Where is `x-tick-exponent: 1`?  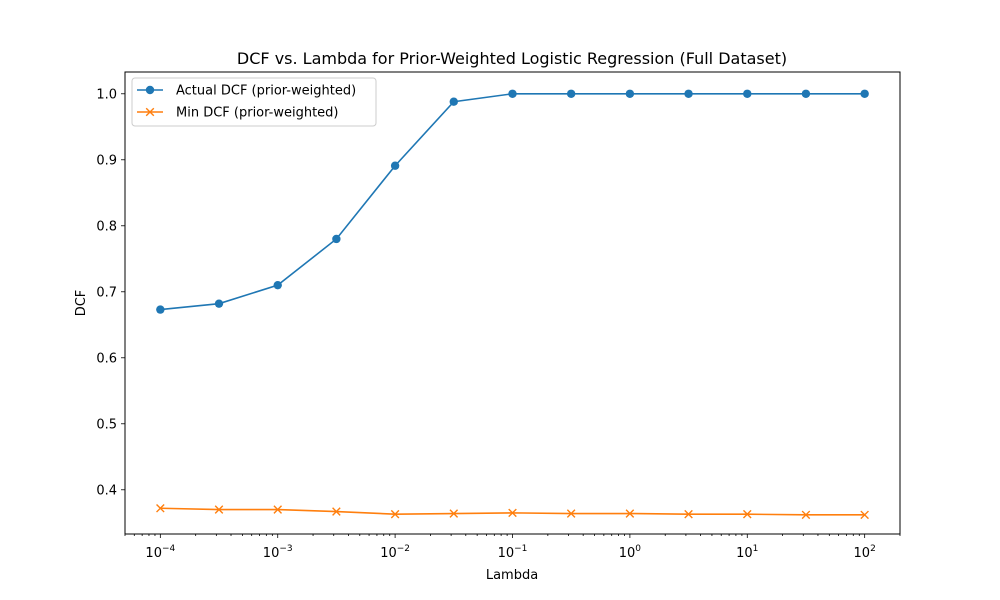 x-tick-exponent: 1 is located at coordinates (756, 549).